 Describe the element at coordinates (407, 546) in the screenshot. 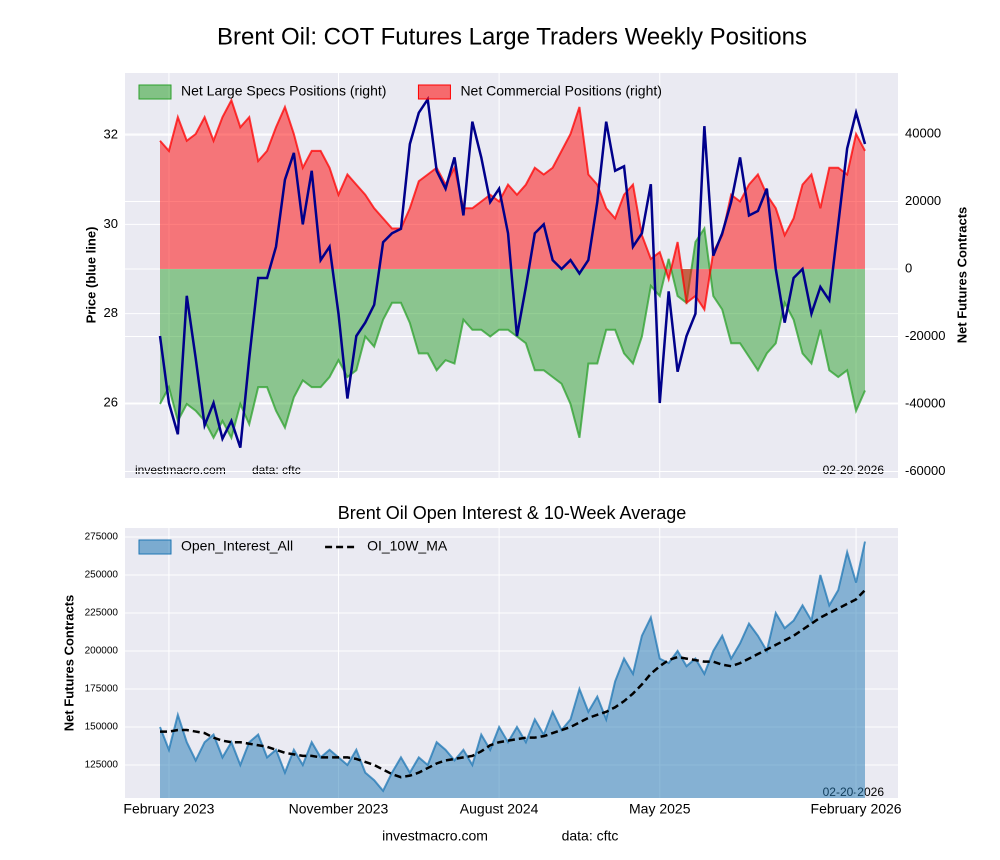

I see `legend-label: OI_10W_MA` at that location.